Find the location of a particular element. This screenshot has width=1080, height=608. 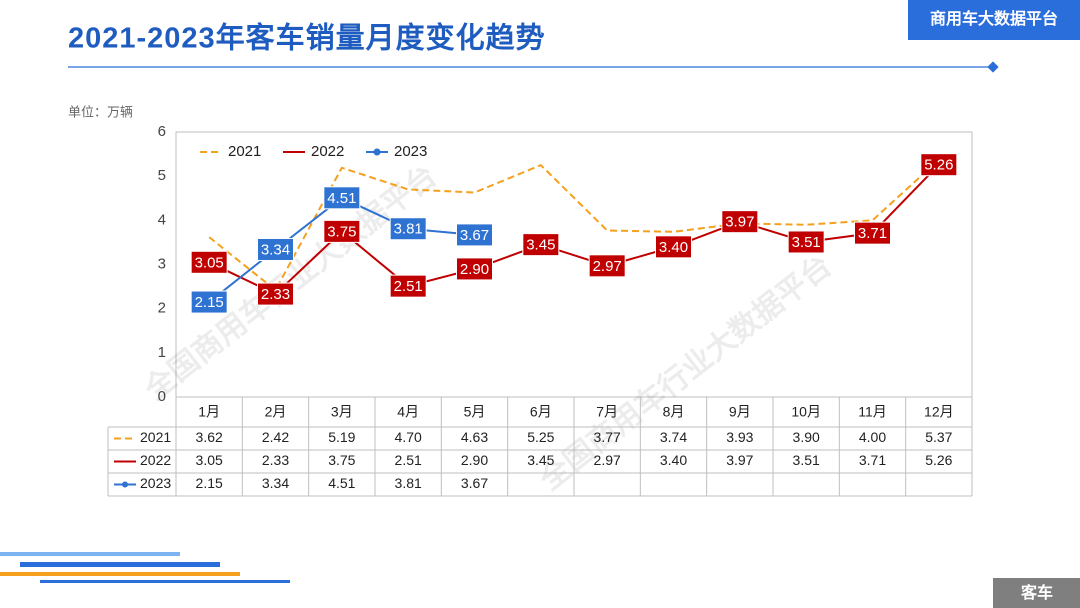

table-cell: 3.71 is located at coordinates (872, 460).